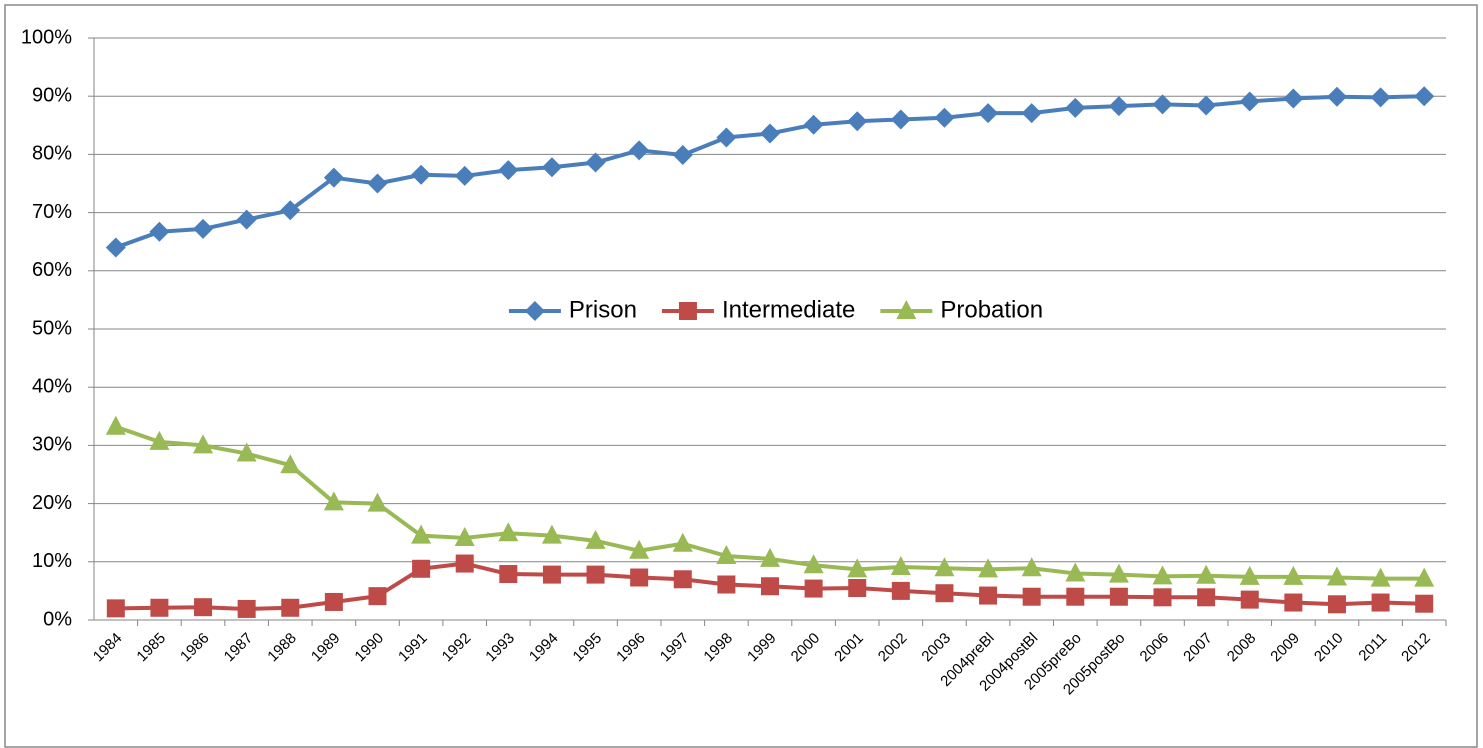  What do you see at coordinates (603, 309) in the screenshot?
I see `legend-label: Prison` at bounding box center [603, 309].